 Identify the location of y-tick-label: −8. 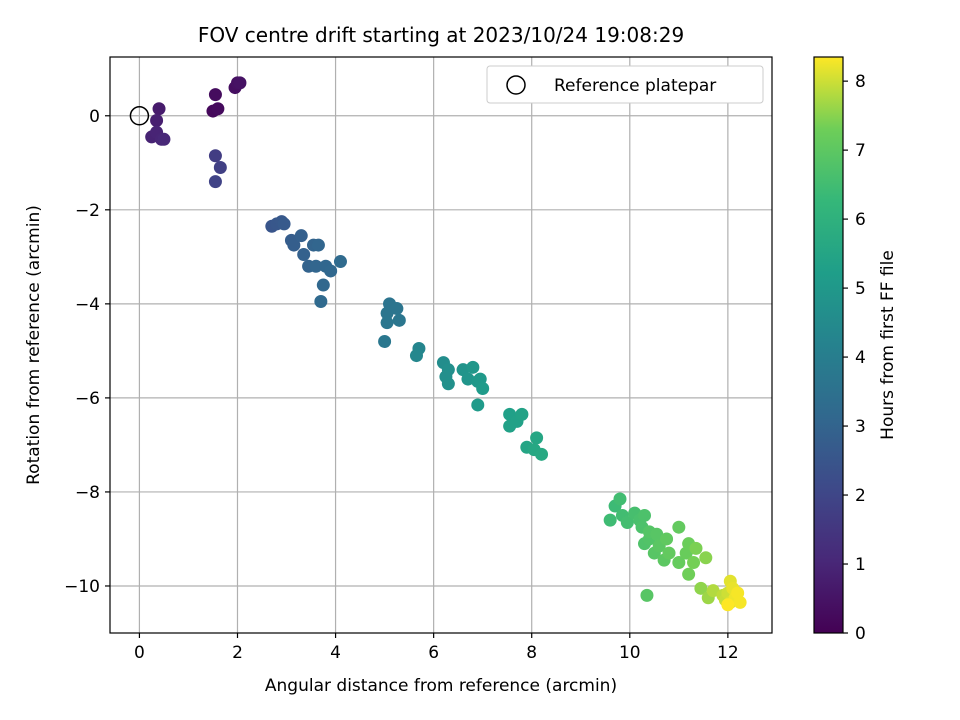
(87, 493).